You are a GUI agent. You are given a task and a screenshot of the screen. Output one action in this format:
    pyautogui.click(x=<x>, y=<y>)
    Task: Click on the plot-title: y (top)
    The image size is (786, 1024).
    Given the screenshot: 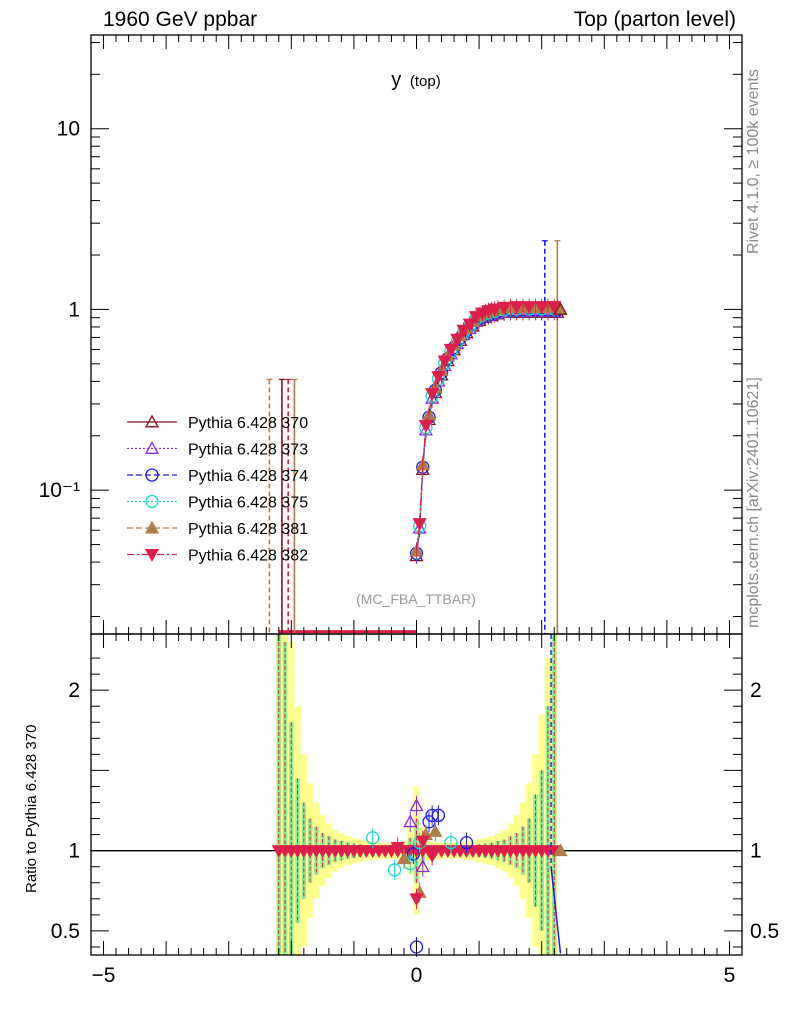 What is the action you would take?
    pyautogui.click(x=415, y=80)
    